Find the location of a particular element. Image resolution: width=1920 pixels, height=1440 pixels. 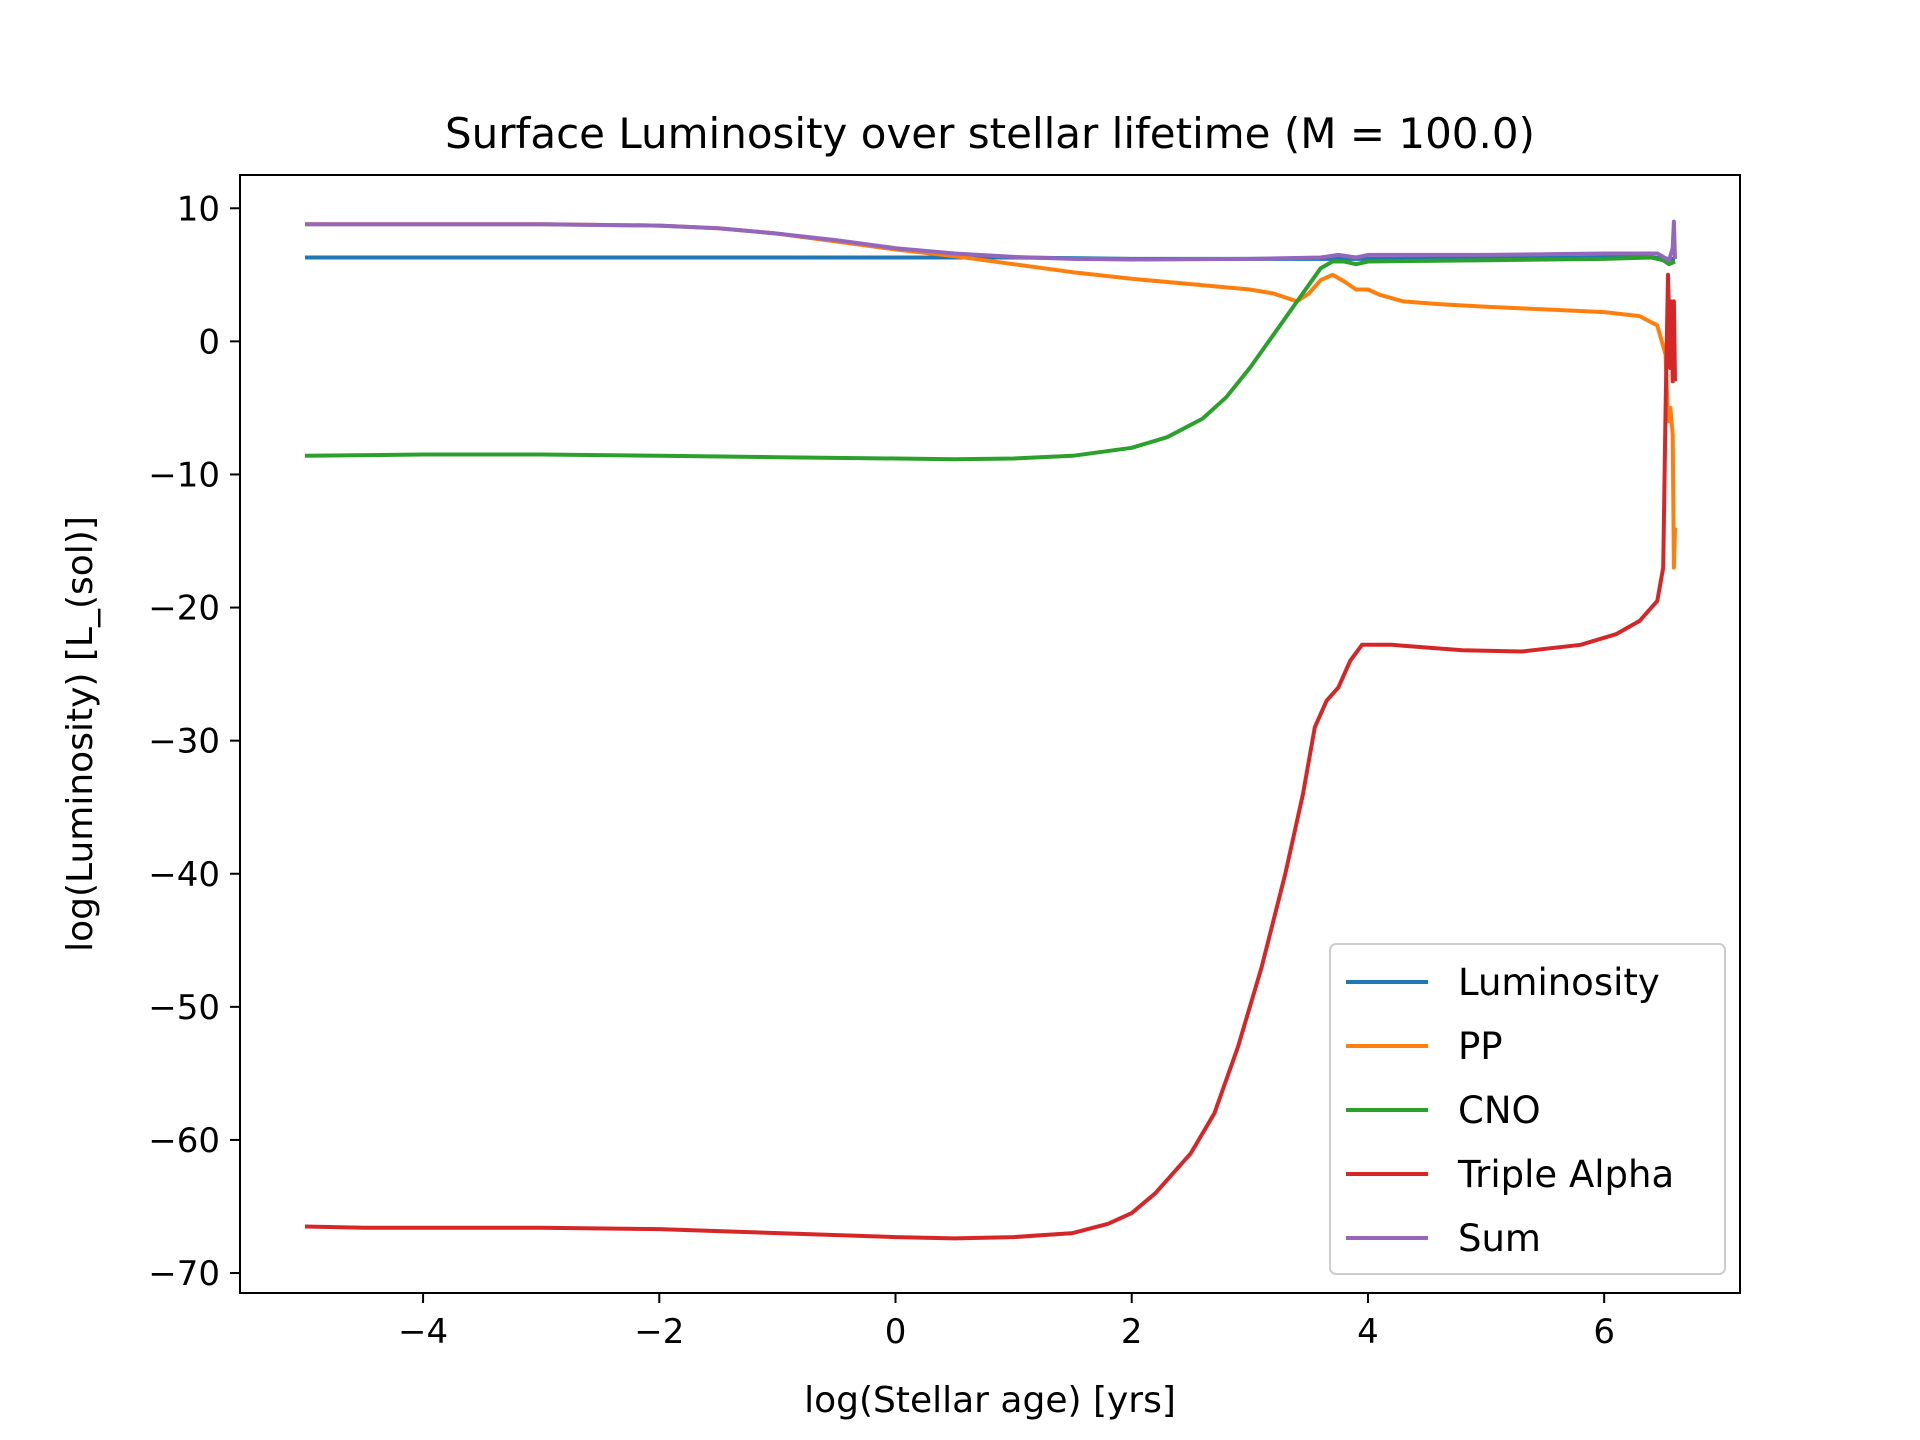

y-tick-label: −10 is located at coordinates (184, 475).